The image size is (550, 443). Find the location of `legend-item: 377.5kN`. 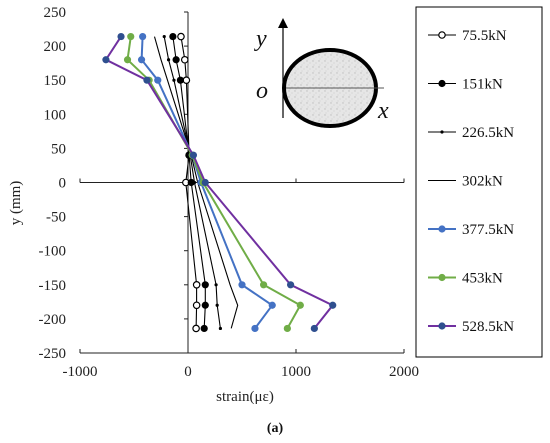

legend-item: 377.5kN is located at coordinates (471, 230).